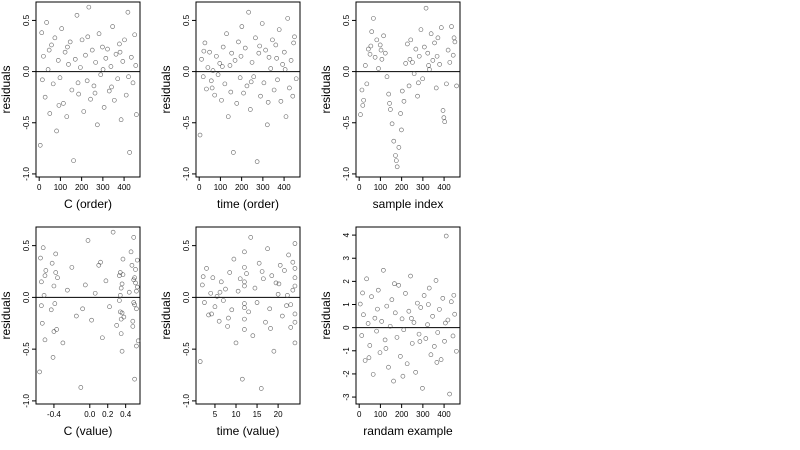 The width and height of the screenshot is (800, 450). I want to click on x-tick-label: 200, so click(82, 187).